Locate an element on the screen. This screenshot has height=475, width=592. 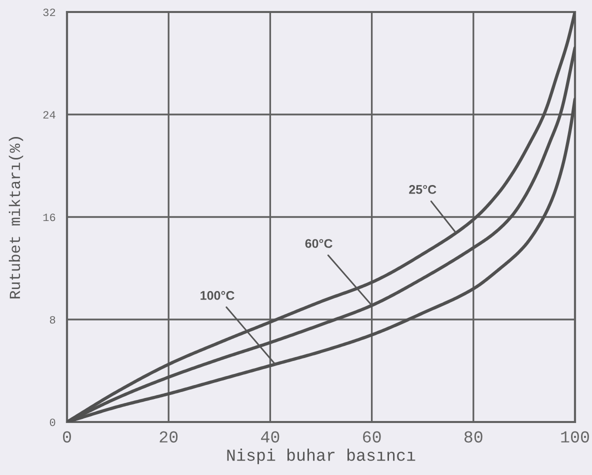
y-tick-label: 0 is located at coordinates (53, 422).